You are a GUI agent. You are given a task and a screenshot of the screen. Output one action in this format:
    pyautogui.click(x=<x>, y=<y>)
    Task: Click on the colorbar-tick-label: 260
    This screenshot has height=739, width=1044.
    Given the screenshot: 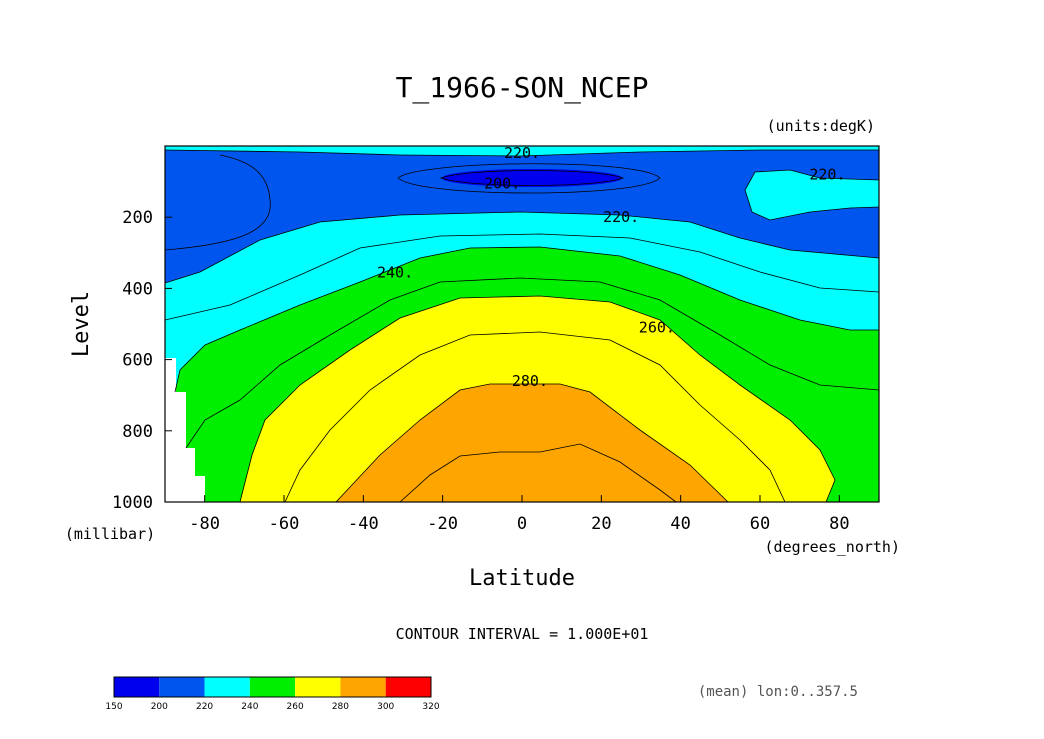 What is the action you would take?
    pyautogui.click(x=295, y=707)
    